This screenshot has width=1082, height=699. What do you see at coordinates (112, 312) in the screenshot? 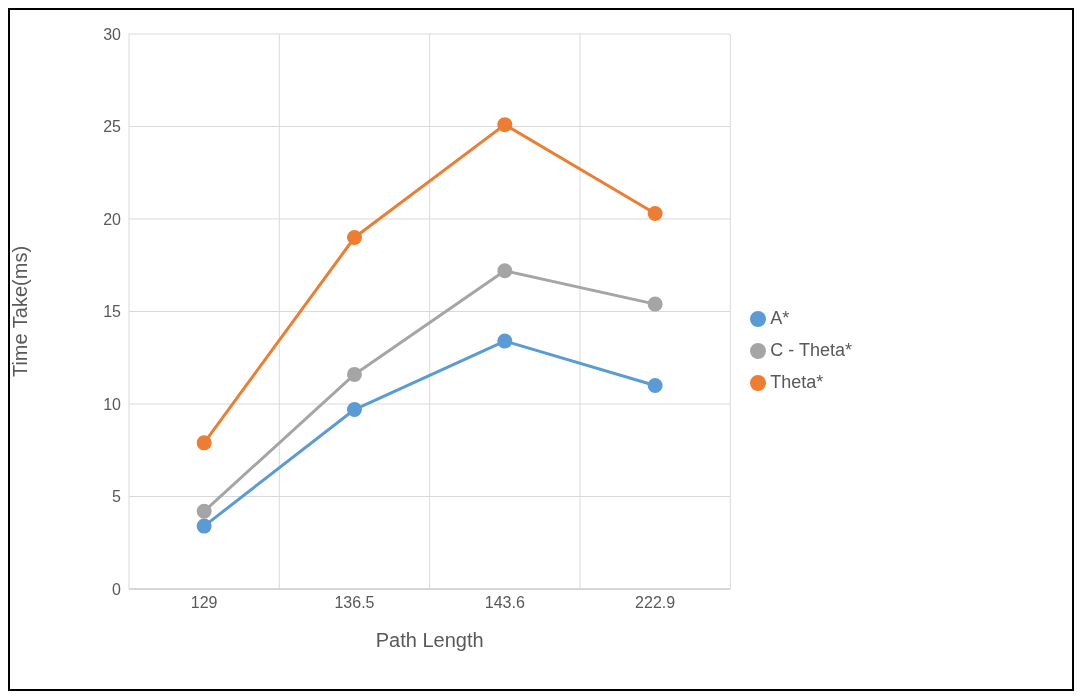
I see `y-tick-label: 15` at bounding box center [112, 312].